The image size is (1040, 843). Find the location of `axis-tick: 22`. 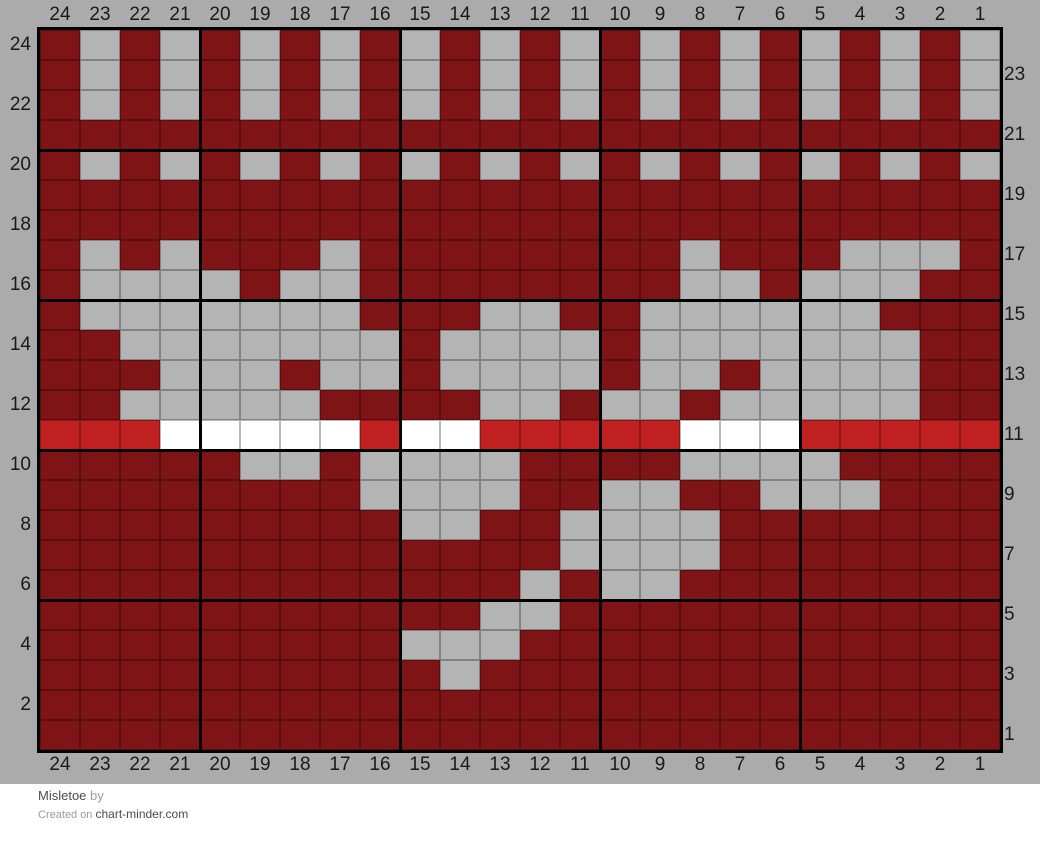

axis-tick: 22 is located at coordinates (140, 764).